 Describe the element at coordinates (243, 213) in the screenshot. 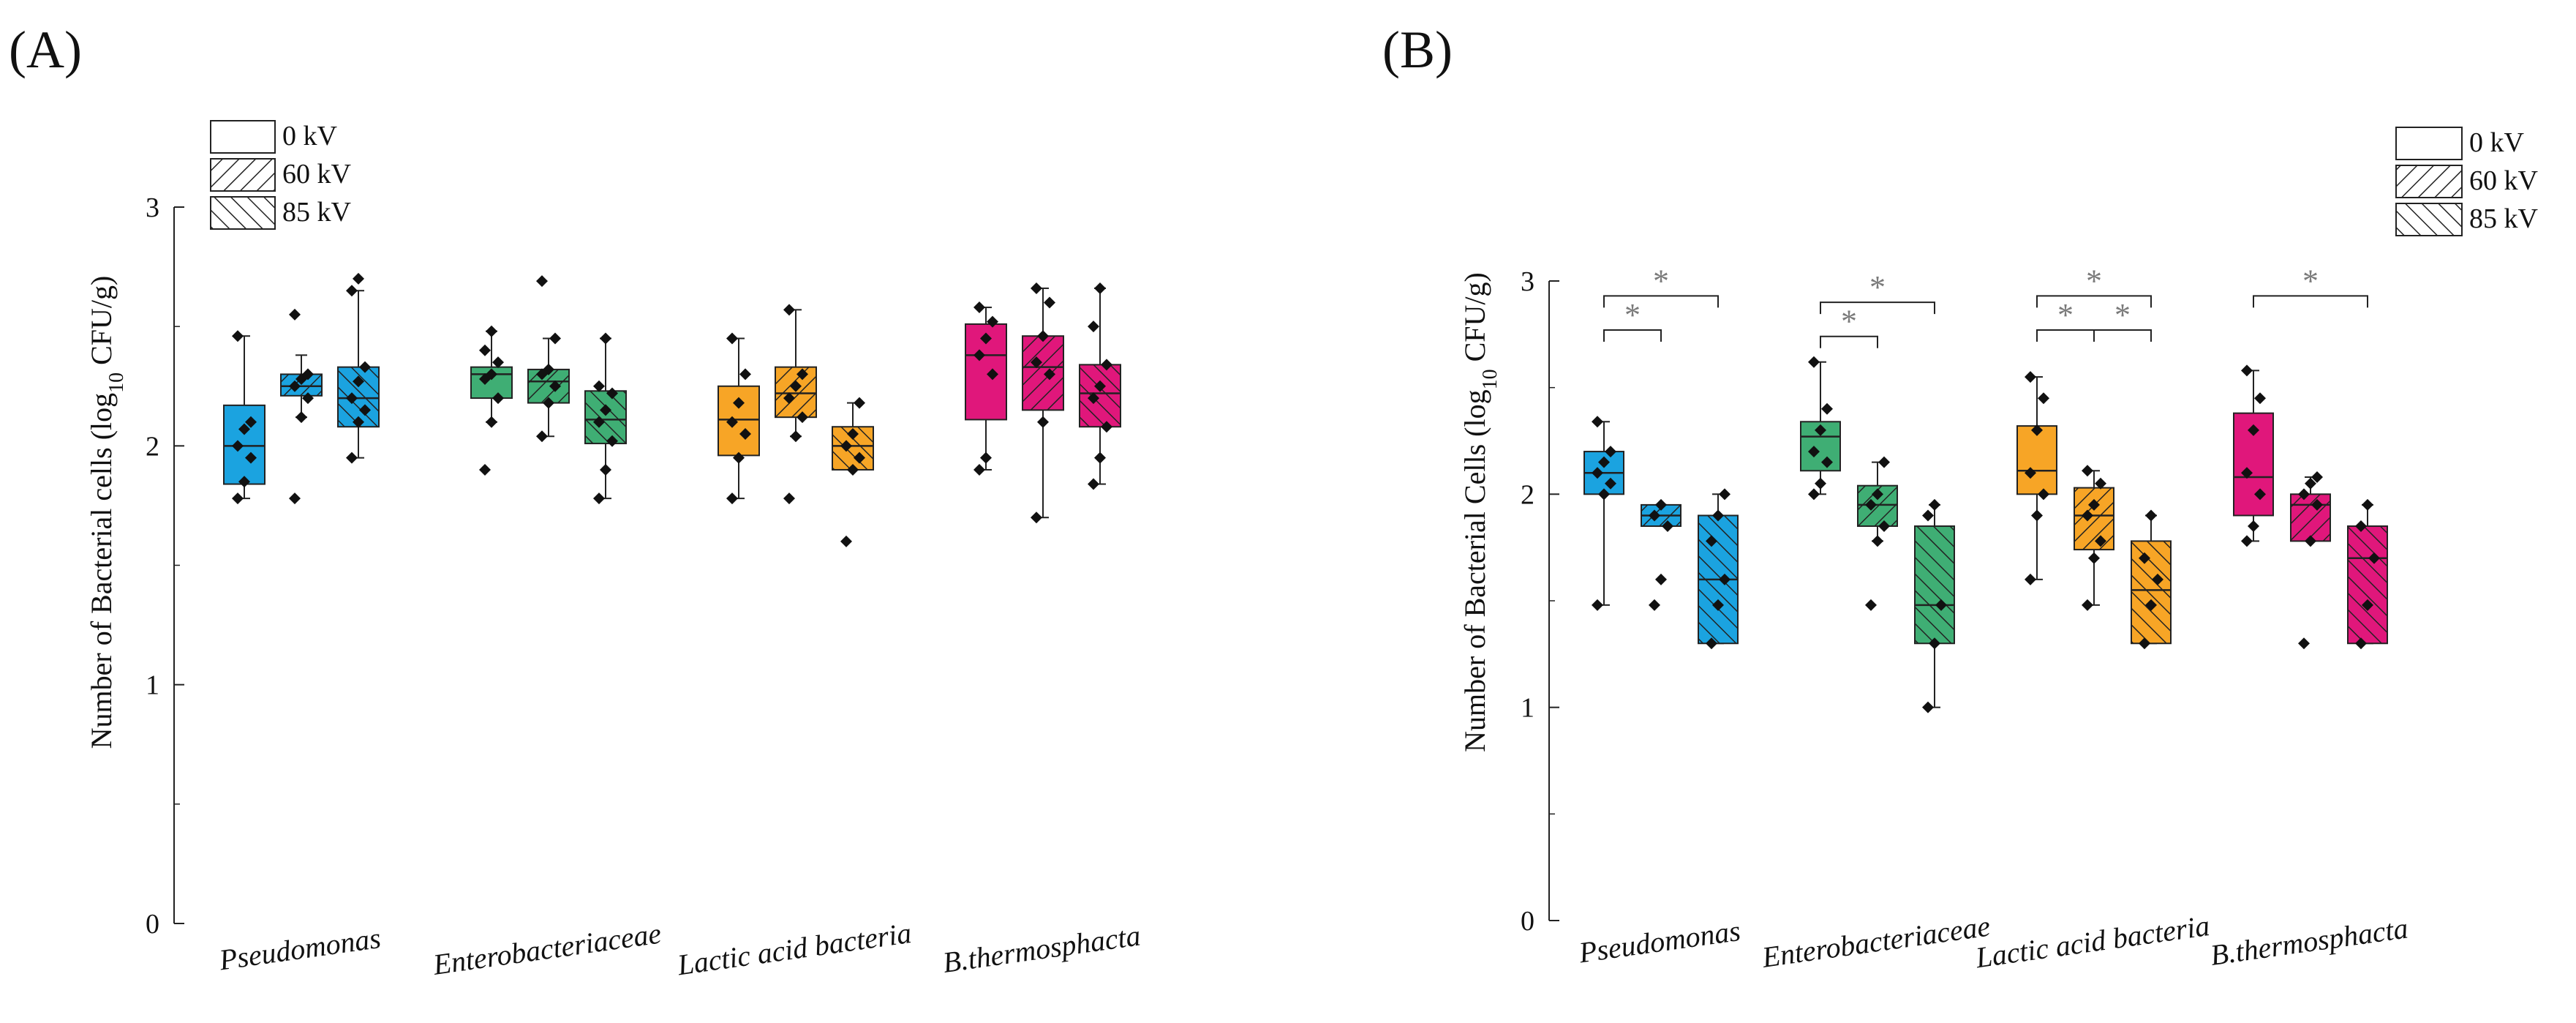

I see `panel-a-legend-hatch-85-kv` at that location.